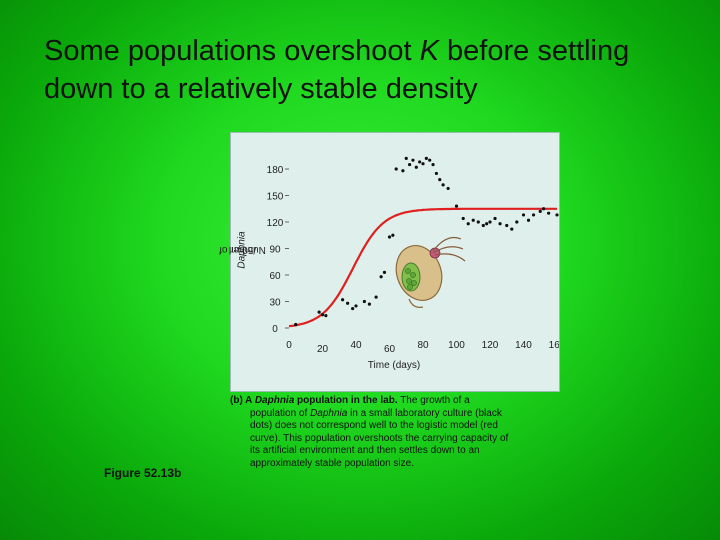 This screenshot has height=540, width=720. I want to click on y-tick-label: 120, so click(275, 223).